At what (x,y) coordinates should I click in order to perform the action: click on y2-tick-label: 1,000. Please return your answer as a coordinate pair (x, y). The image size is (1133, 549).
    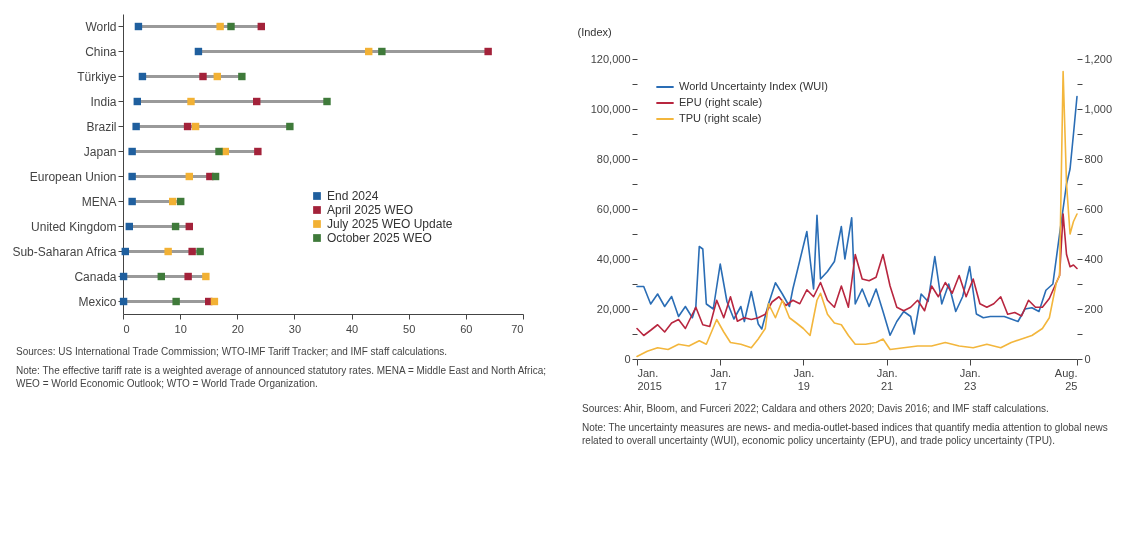
    Looking at the image, I should click on (1098, 108).